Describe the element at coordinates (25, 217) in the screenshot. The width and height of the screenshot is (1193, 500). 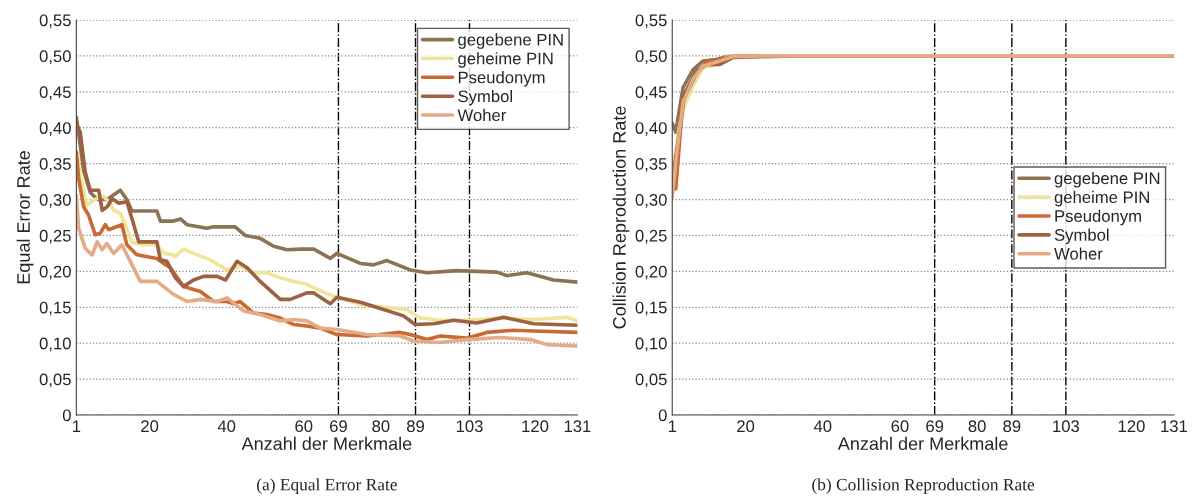
I see `y-axis-title: Equal Error Rate` at that location.